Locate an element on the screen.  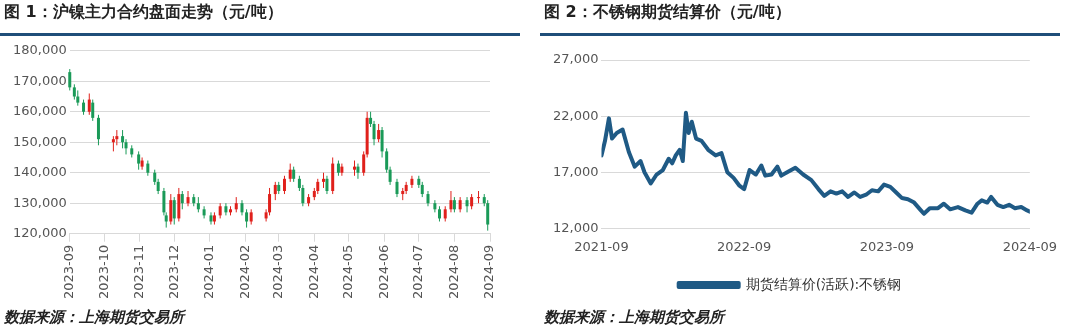
y-tick-label: 120,000 is located at coordinates (39, 233).